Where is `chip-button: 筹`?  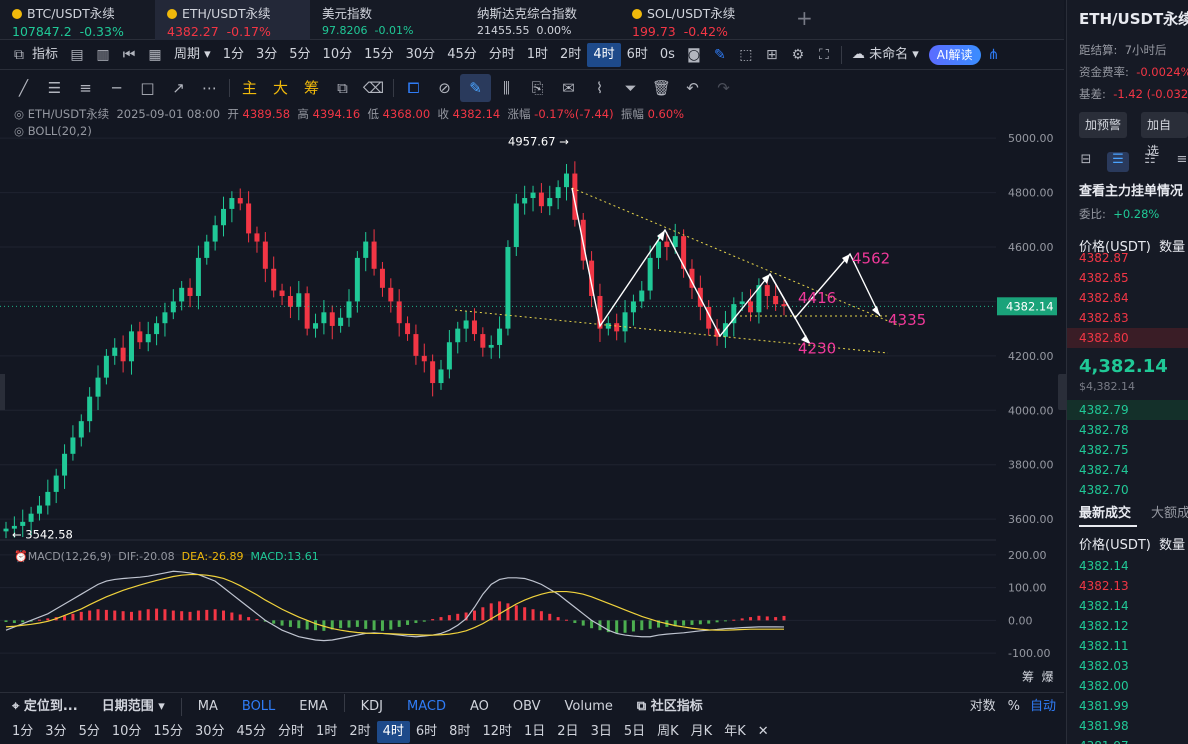
chip-button: 筹 is located at coordinates (311, 88).